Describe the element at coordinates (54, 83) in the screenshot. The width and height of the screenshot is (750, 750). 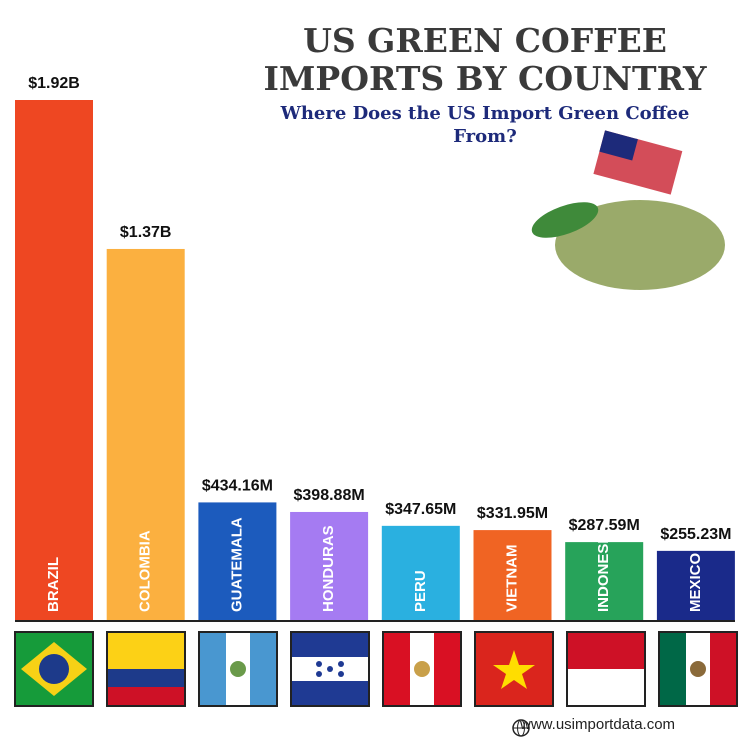
I see `value-label: $1.92B` at that location.